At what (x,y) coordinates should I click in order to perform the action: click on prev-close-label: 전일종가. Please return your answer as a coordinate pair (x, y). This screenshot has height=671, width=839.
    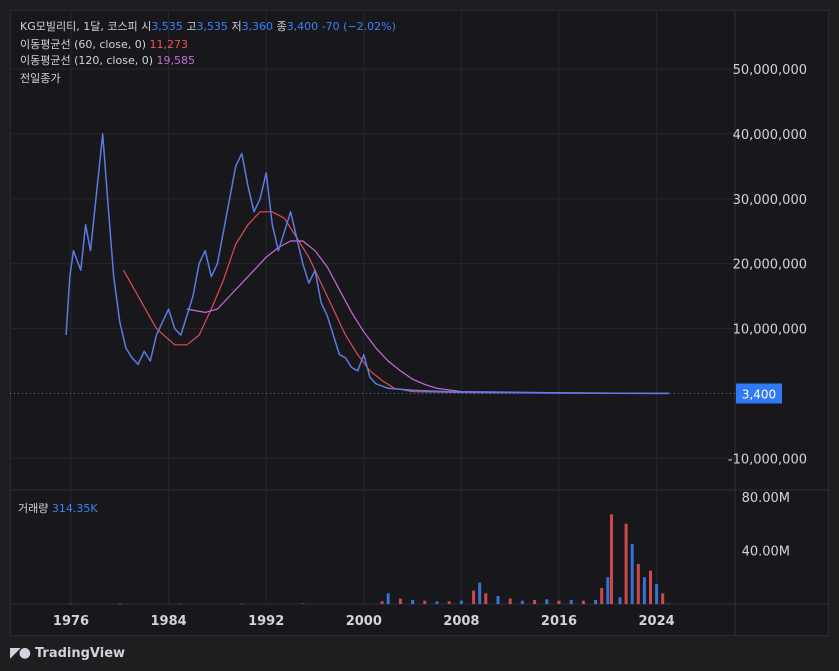
    Looking at the image, I should click on (40, 78).